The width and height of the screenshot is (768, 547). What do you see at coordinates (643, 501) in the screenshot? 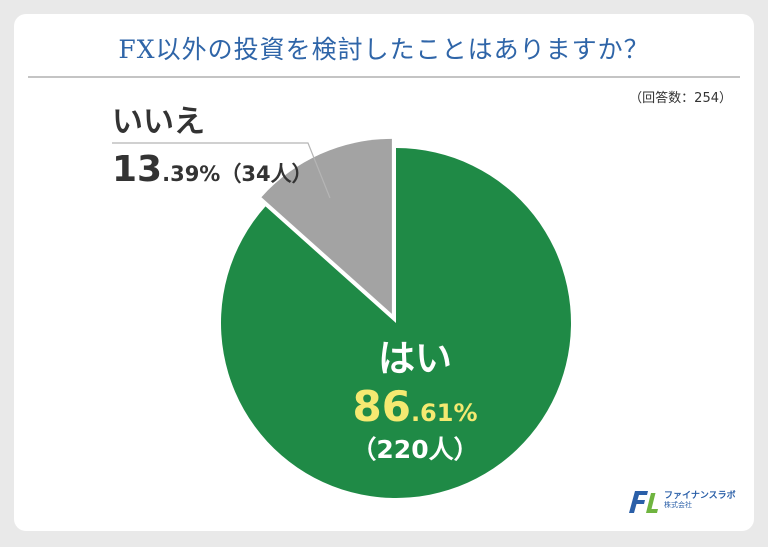
I see `logo-mark-icon` at bounding box center [643, 501].